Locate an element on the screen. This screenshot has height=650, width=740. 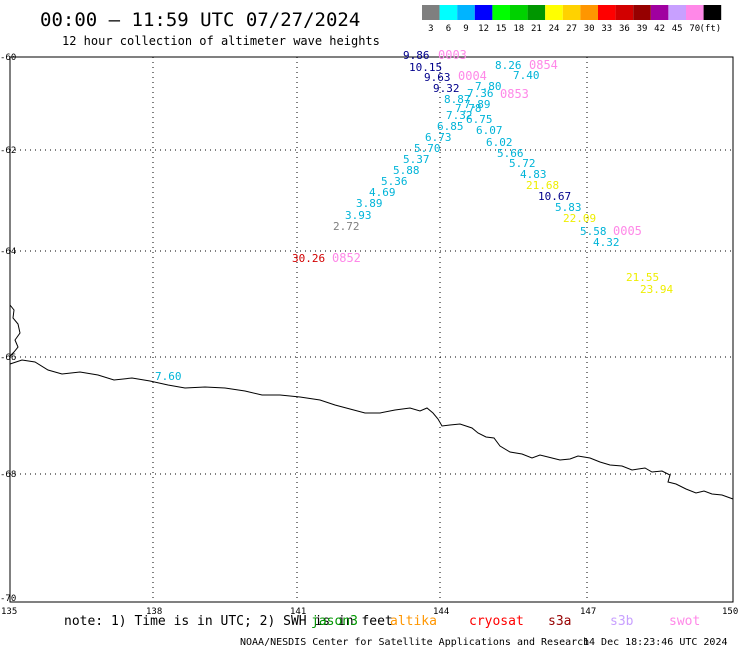
lat-label: -60 is located at coordinates (8, 58).